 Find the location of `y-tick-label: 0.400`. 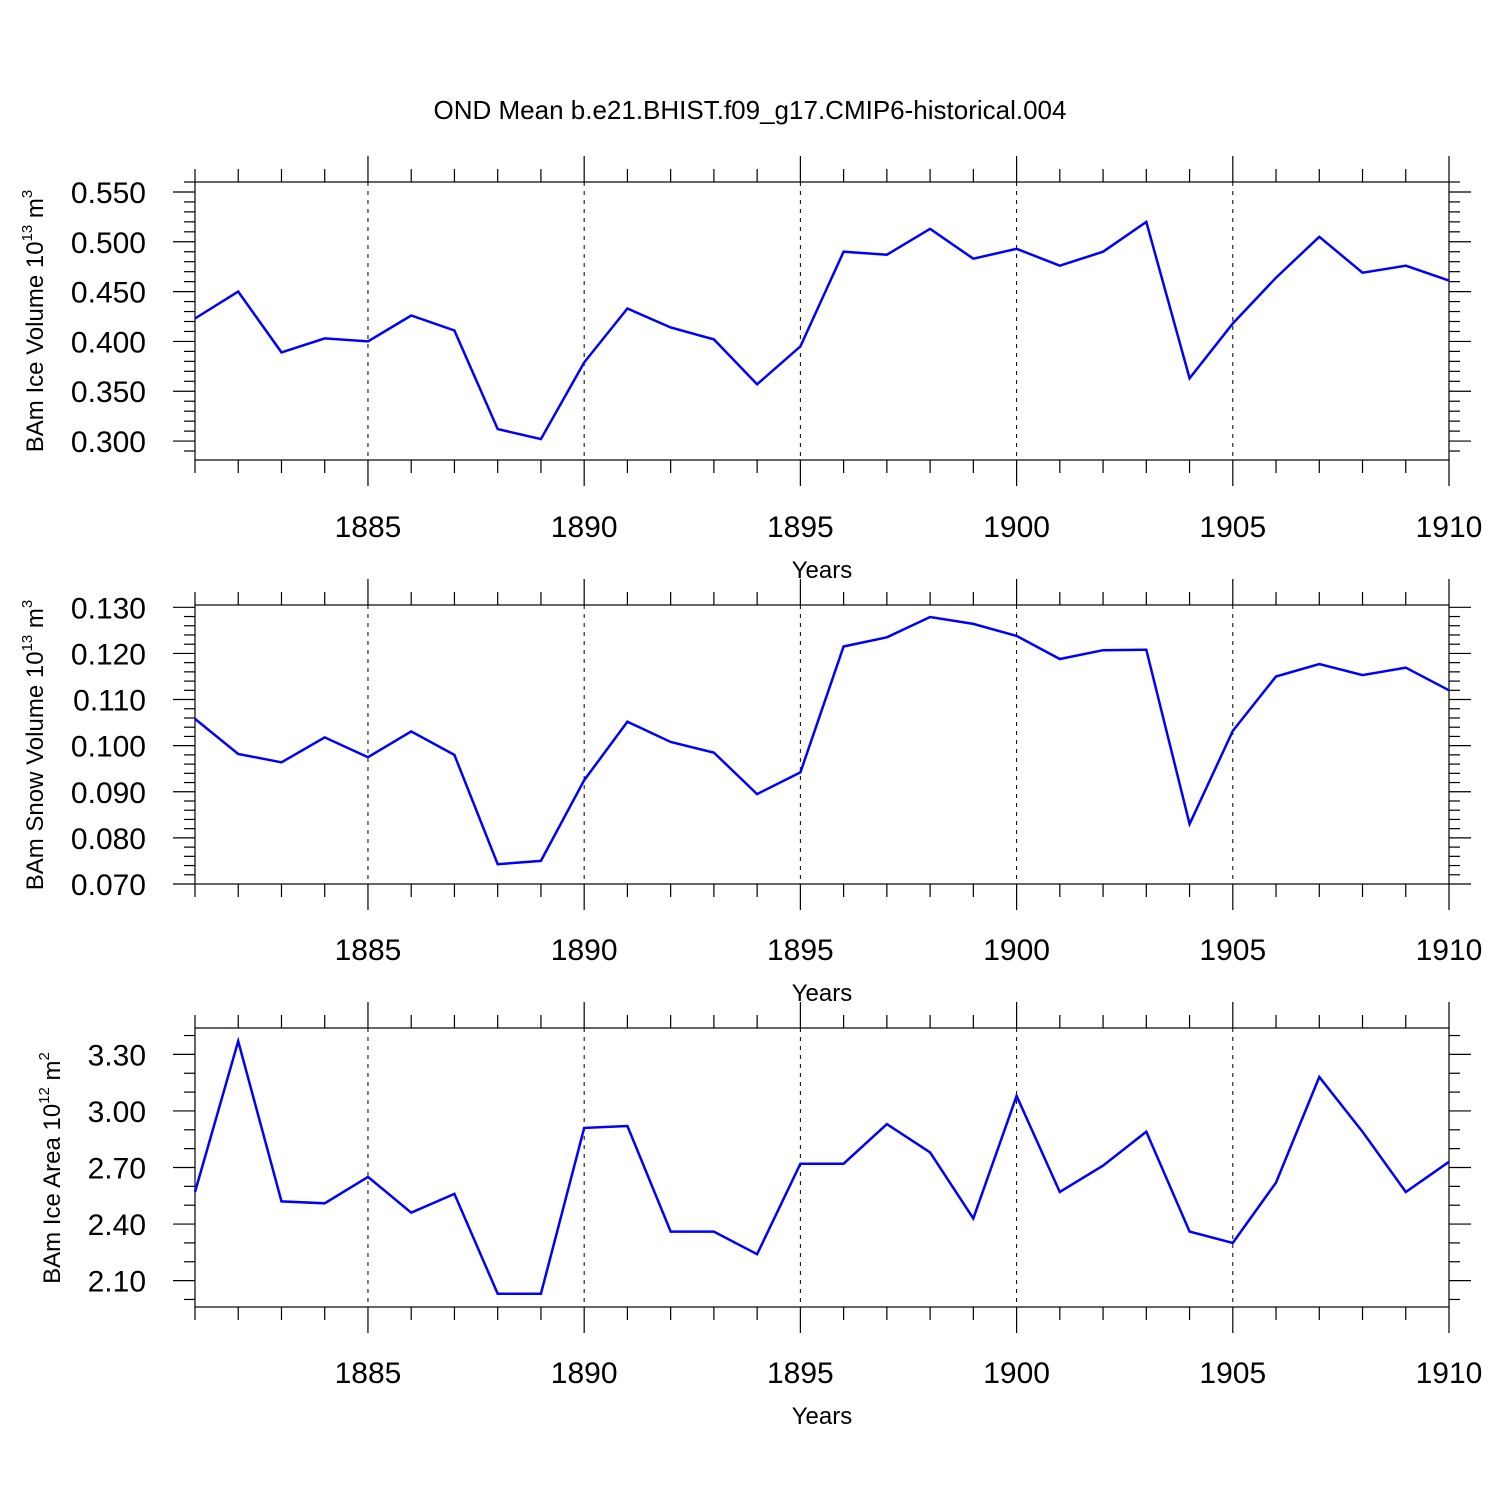

y-tick-label: 0.400 is located at coordinates (108, 342).